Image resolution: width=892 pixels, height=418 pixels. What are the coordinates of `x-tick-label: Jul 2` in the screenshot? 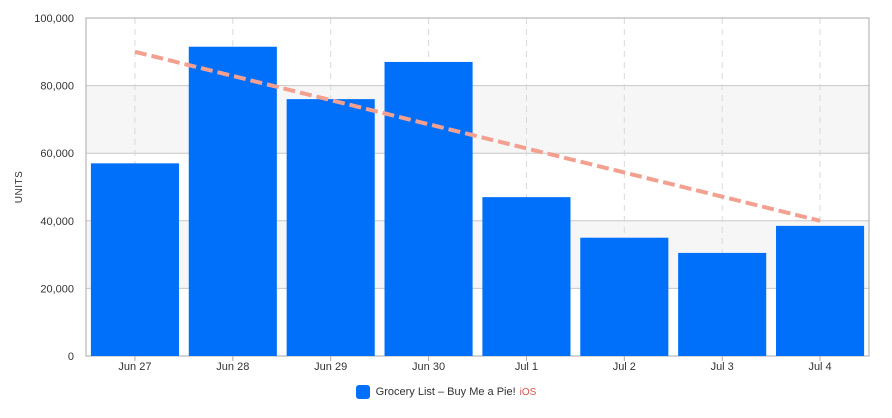 It's located at (624, 367).